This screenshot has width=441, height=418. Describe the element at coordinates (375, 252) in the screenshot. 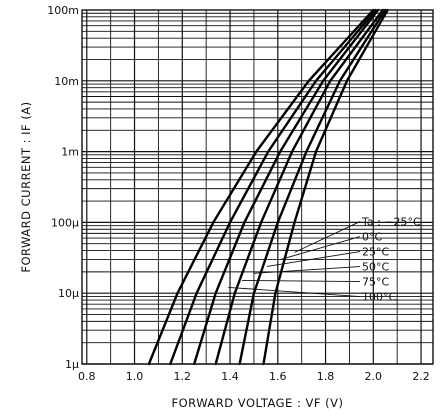

I see `series-label: 25°C` at that location.